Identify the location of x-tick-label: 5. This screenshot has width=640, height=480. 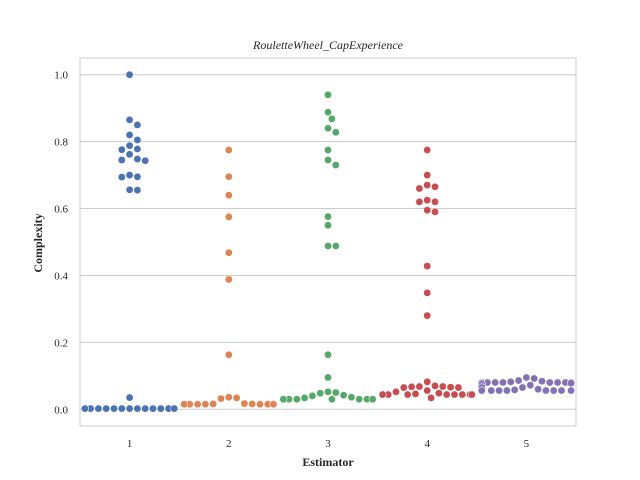
(527, 444).